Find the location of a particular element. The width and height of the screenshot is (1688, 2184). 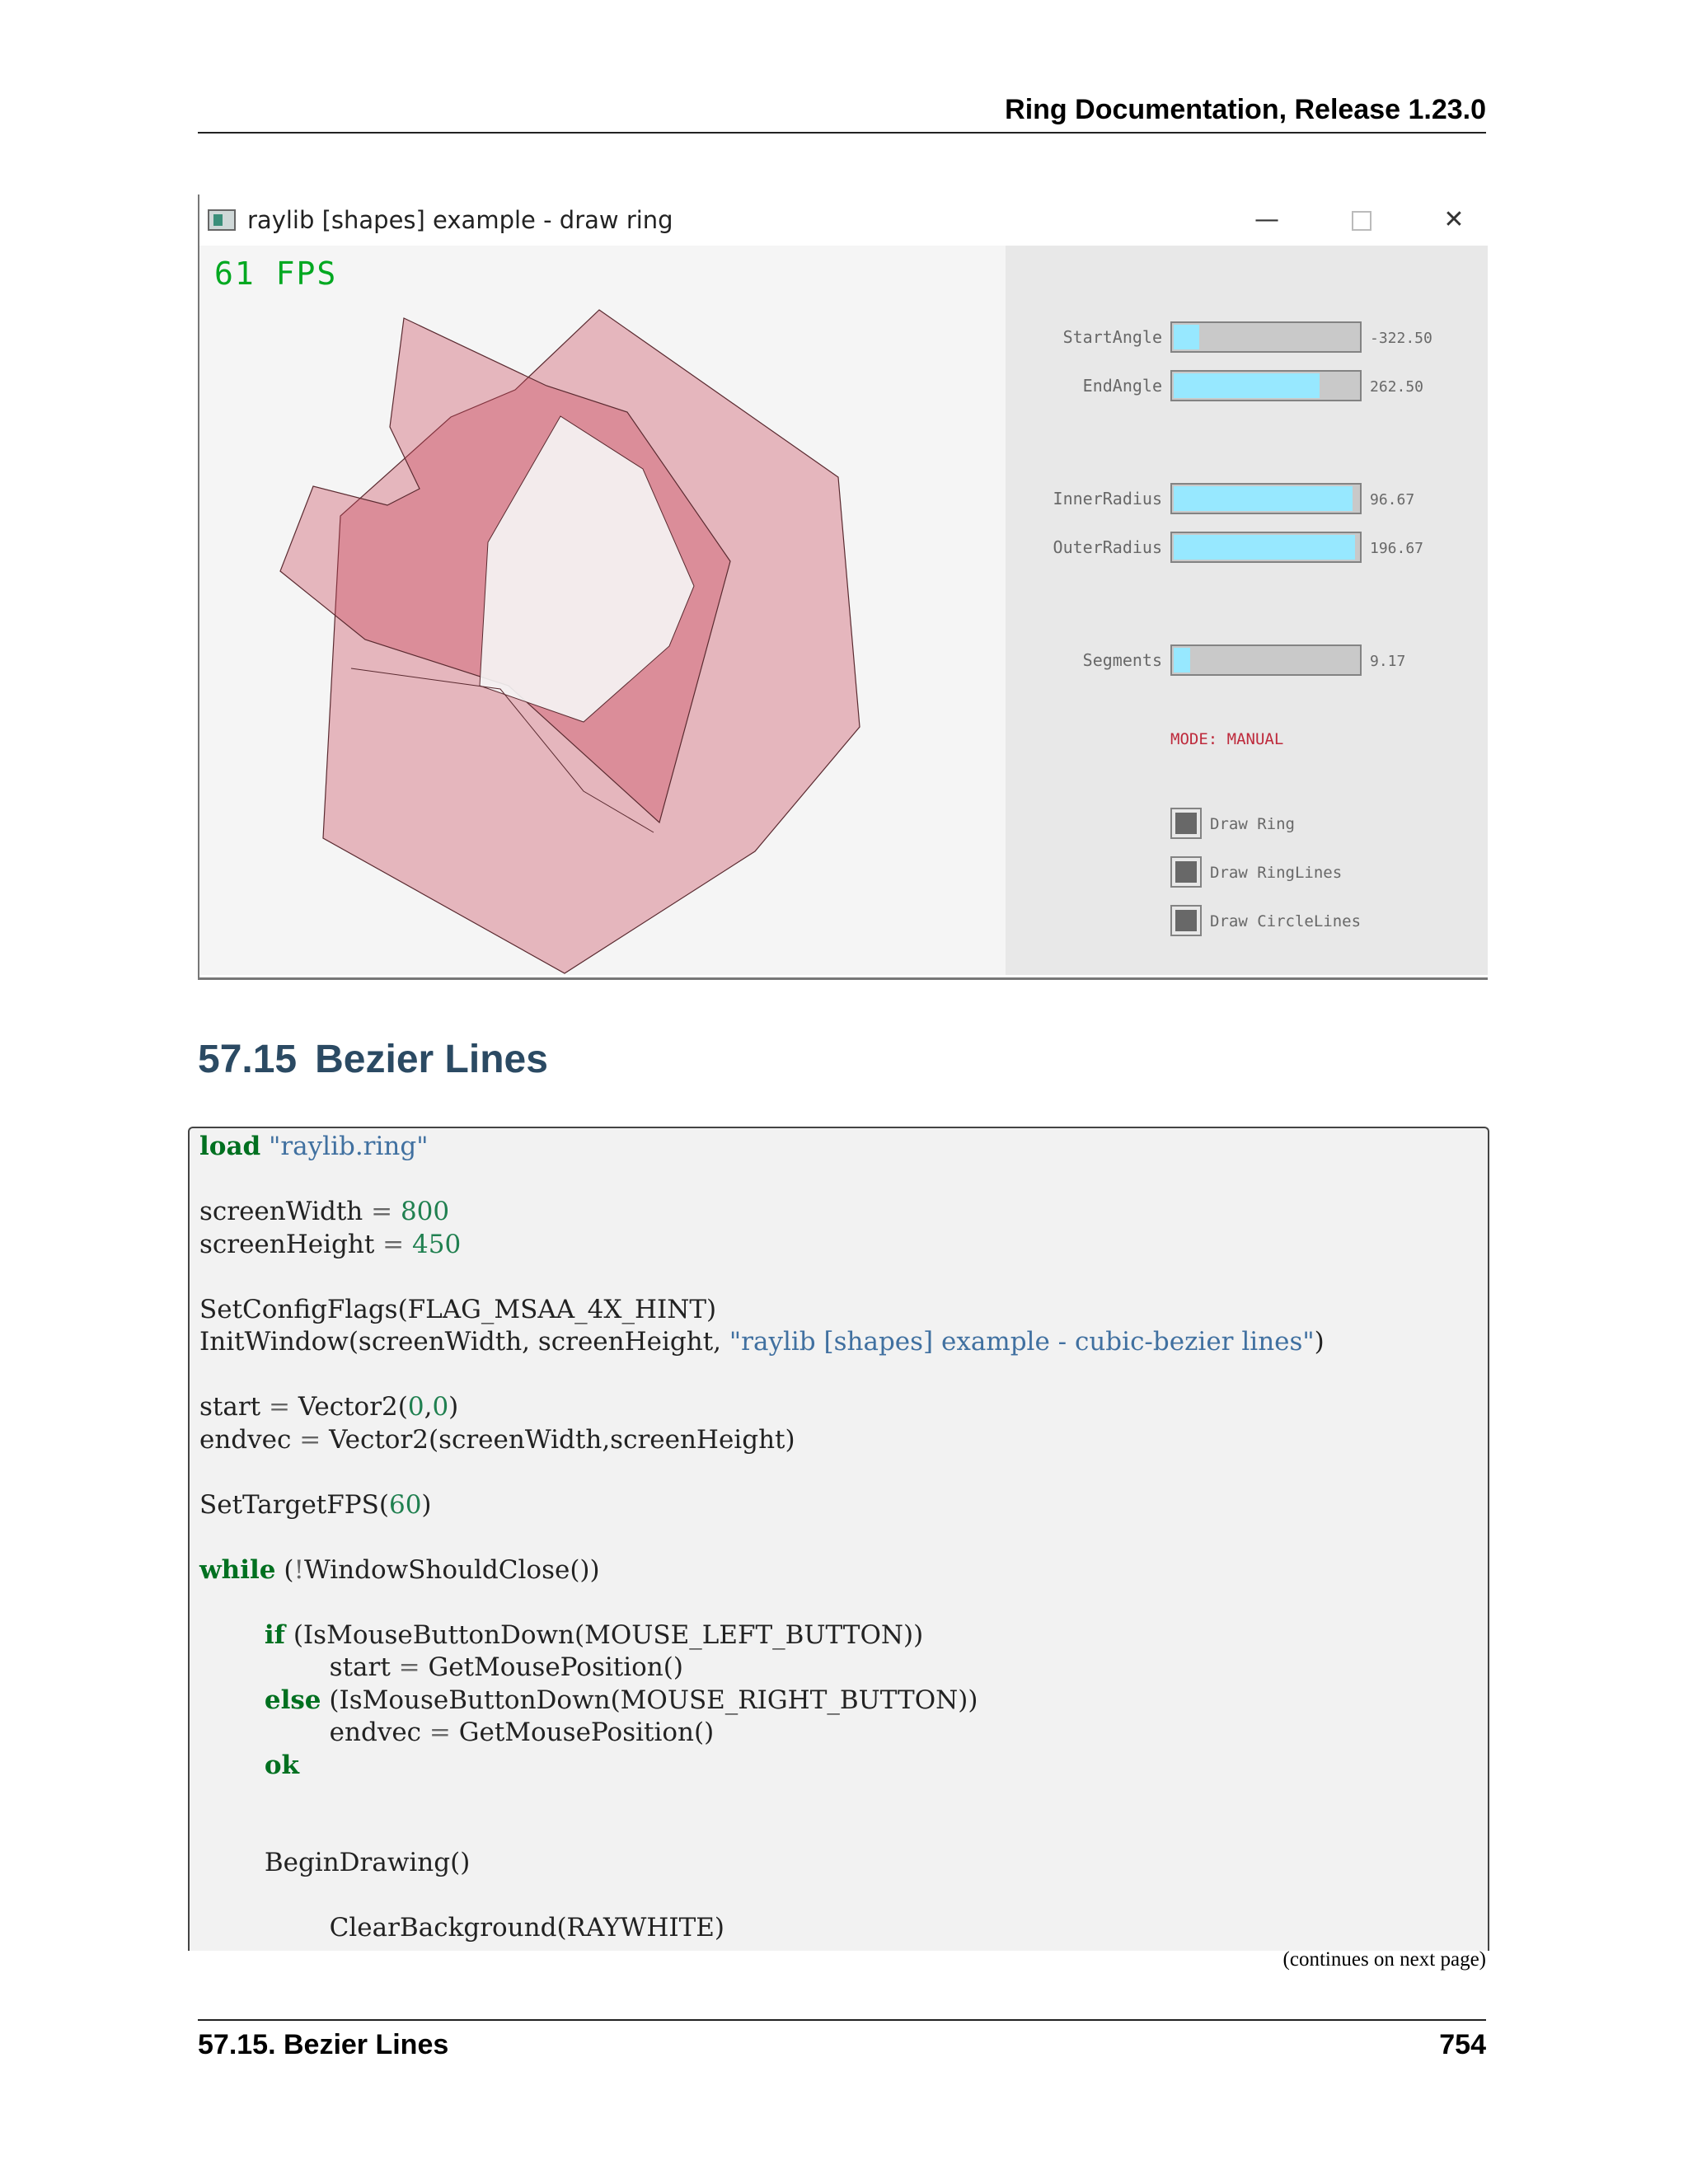

code-line: screenWidth = 800 is located at coordinates (324, 1211).